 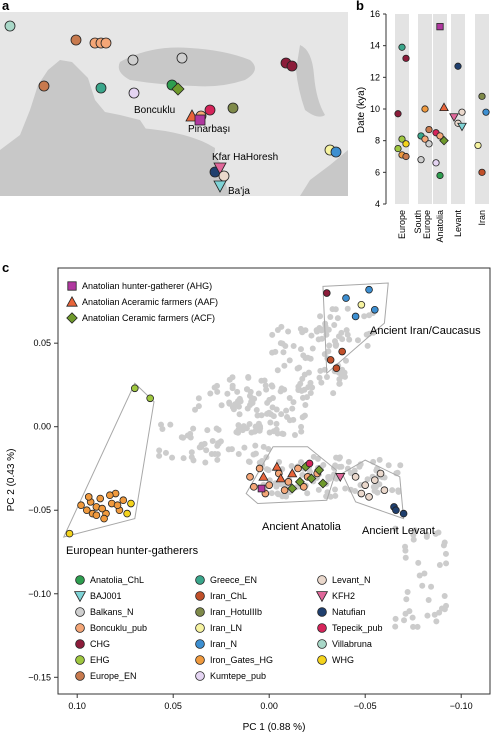 I want to click on legend-label: Anatolia_ChL, so click(x=117, y=580).